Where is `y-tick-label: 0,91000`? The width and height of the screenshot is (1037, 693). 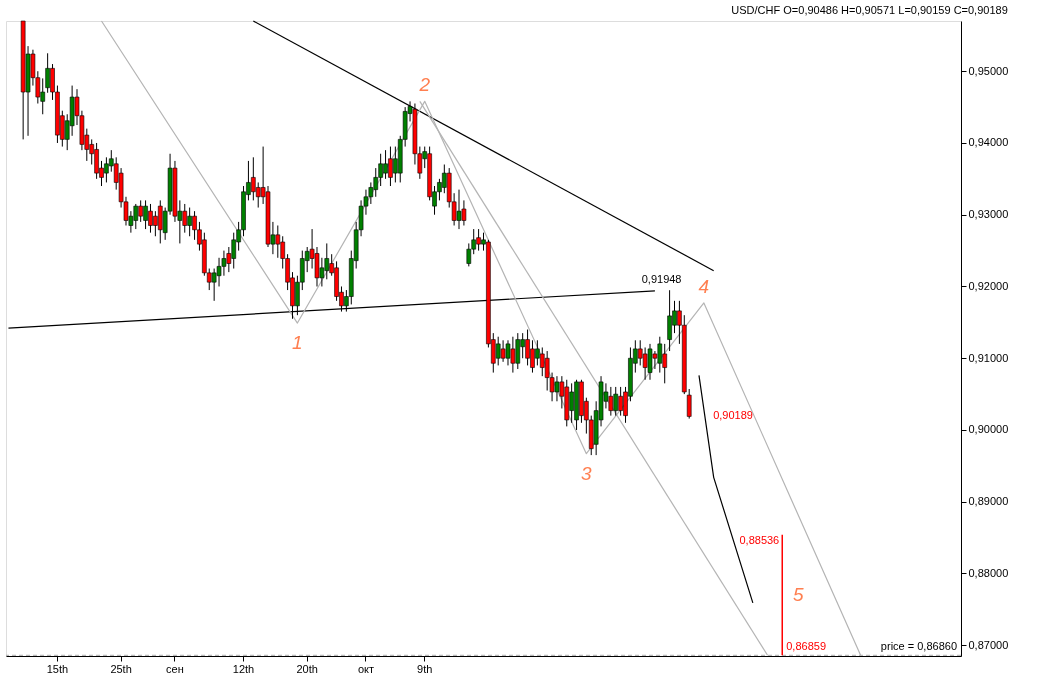 y-tick-label: 0,91000 is located at coordinates (988, 357).